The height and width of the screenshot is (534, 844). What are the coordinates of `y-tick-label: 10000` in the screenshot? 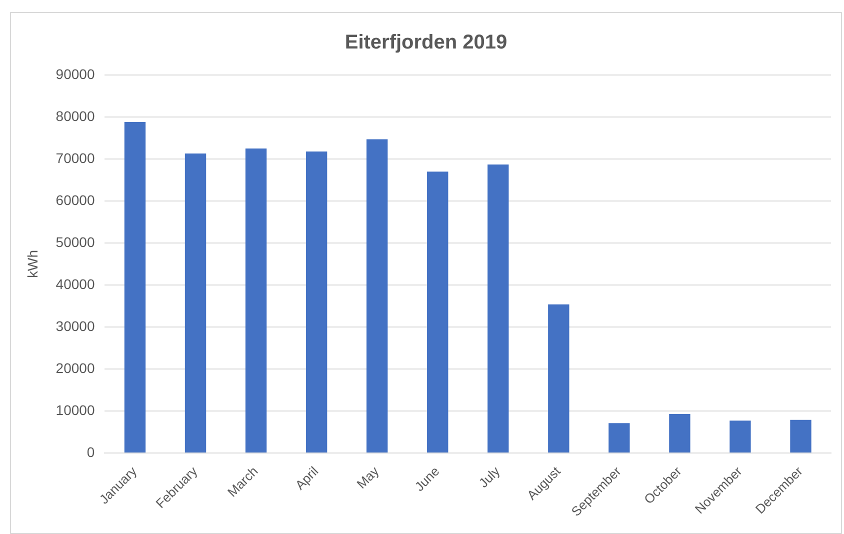 It's located at (75, 410).